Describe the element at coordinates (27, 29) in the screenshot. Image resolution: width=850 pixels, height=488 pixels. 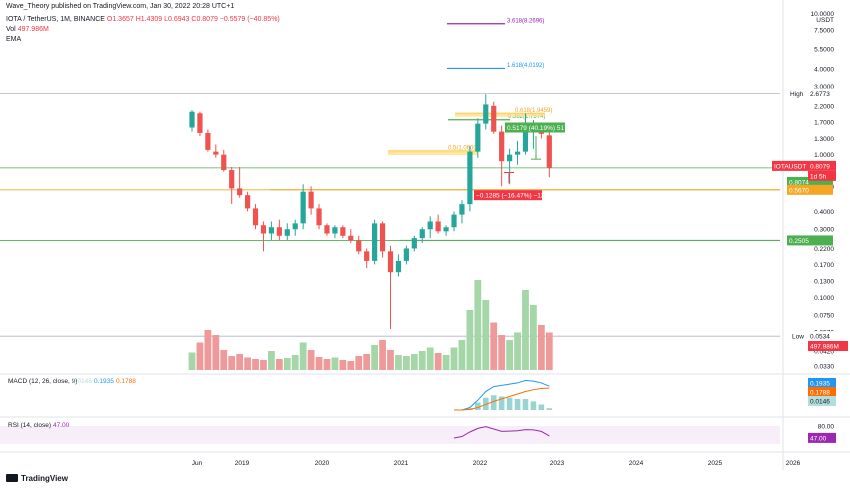
I see `volume-legend: Vol 497.986M` at that location.